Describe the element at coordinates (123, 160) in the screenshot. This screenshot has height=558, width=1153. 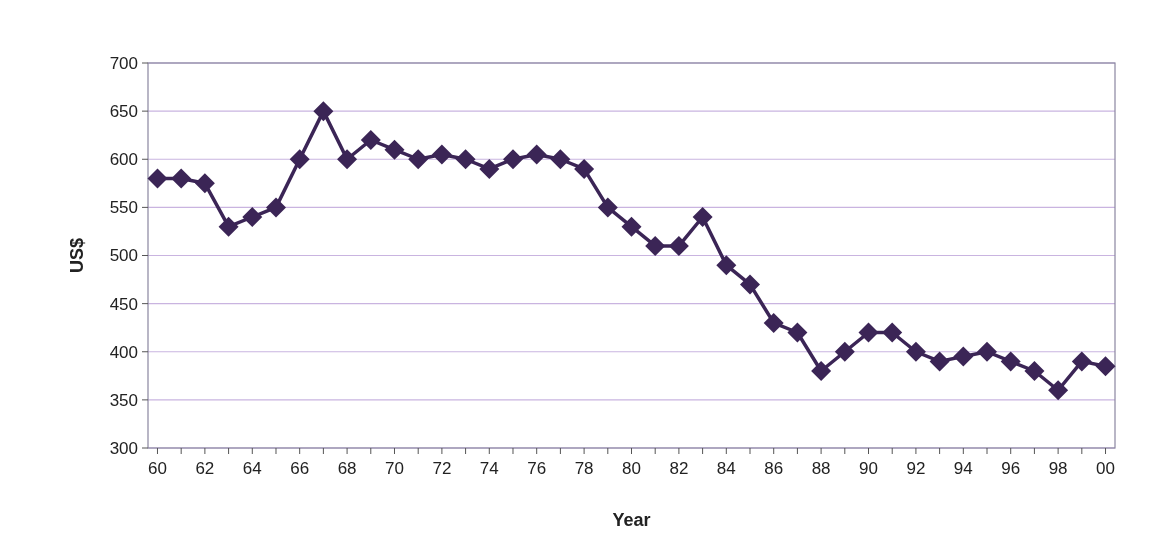
I see `y-tick-label: 600` at that location.